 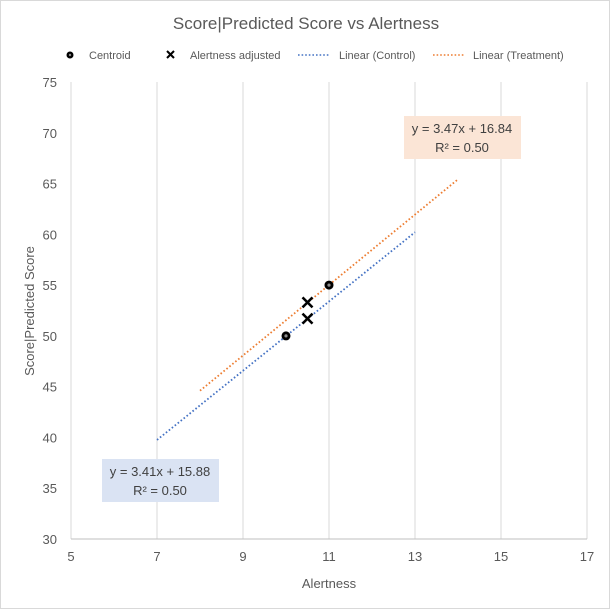 I want to click on treatment-equation-text: y = 3.47x + 16.84, so click(x=462, y=128).